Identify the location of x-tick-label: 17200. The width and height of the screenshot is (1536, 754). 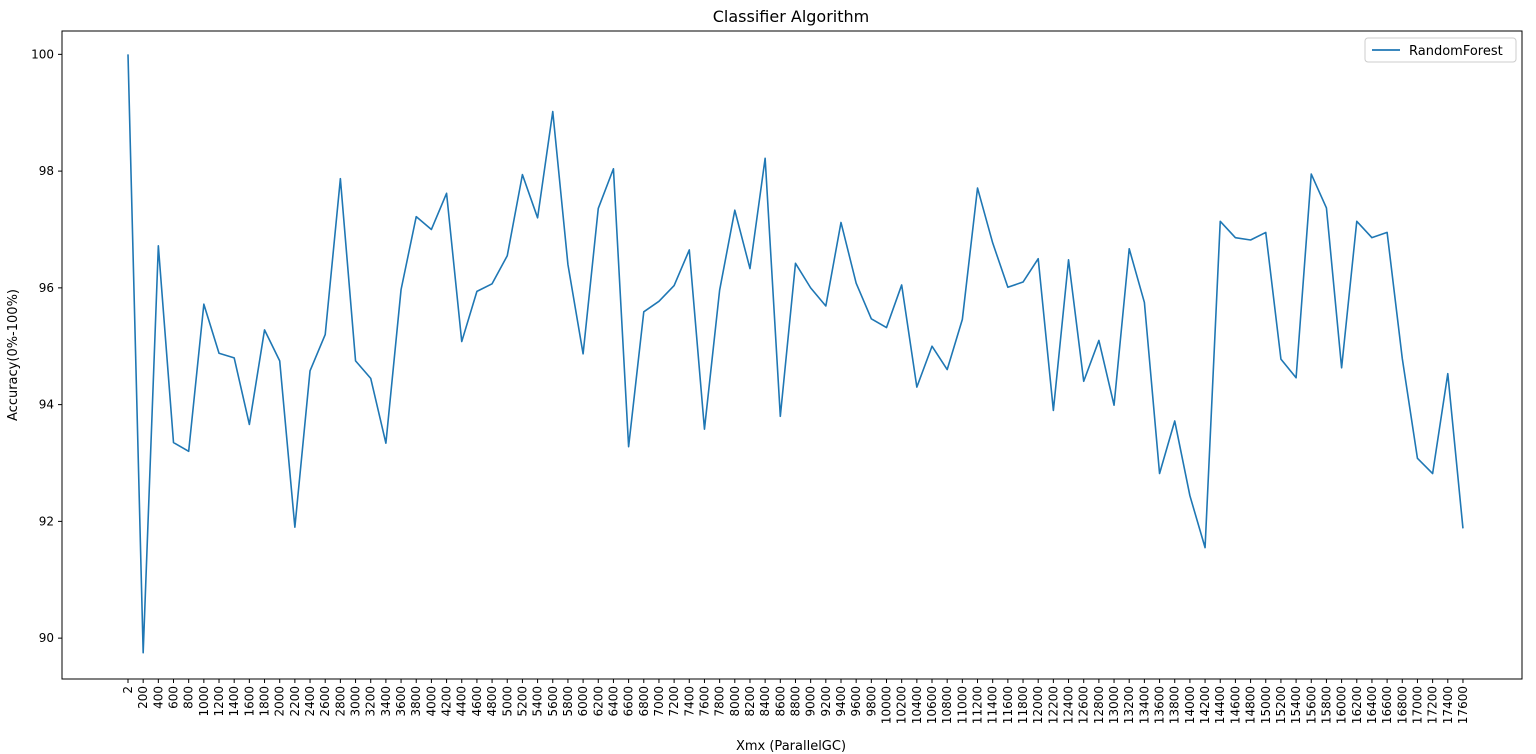
(1433, 705).